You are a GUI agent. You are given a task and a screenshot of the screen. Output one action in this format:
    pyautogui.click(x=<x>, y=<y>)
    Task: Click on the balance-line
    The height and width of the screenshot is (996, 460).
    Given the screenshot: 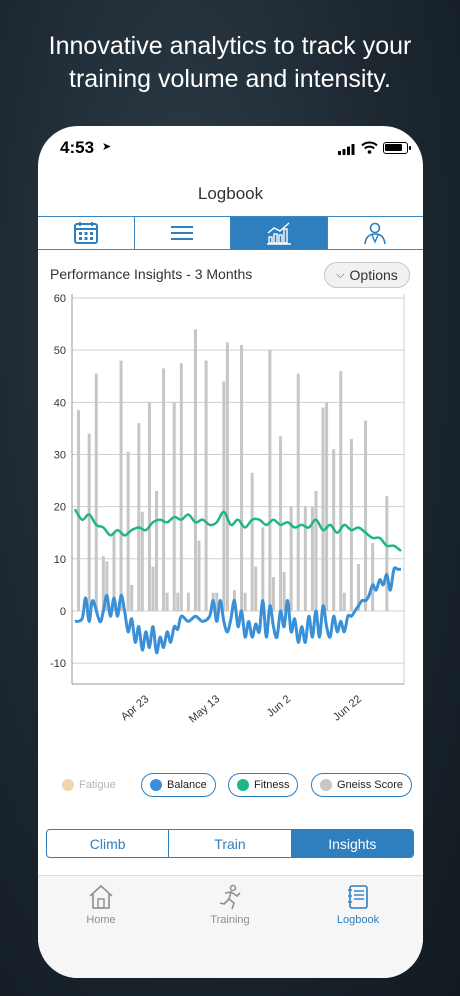 What is the action you would take?
    pyautogui.click(x=237, y=610)
    